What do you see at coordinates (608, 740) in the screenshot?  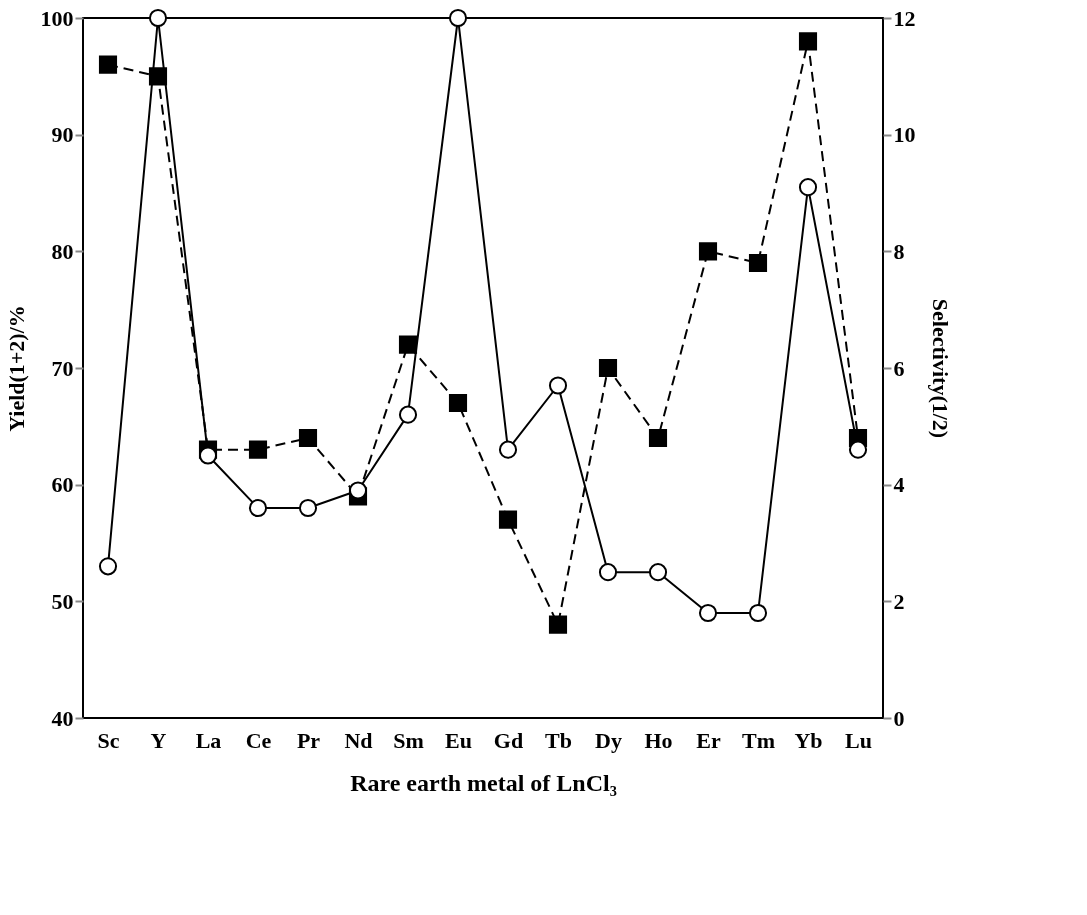 I see `x-tick-label: Dy` at bounding box center [608, 740].